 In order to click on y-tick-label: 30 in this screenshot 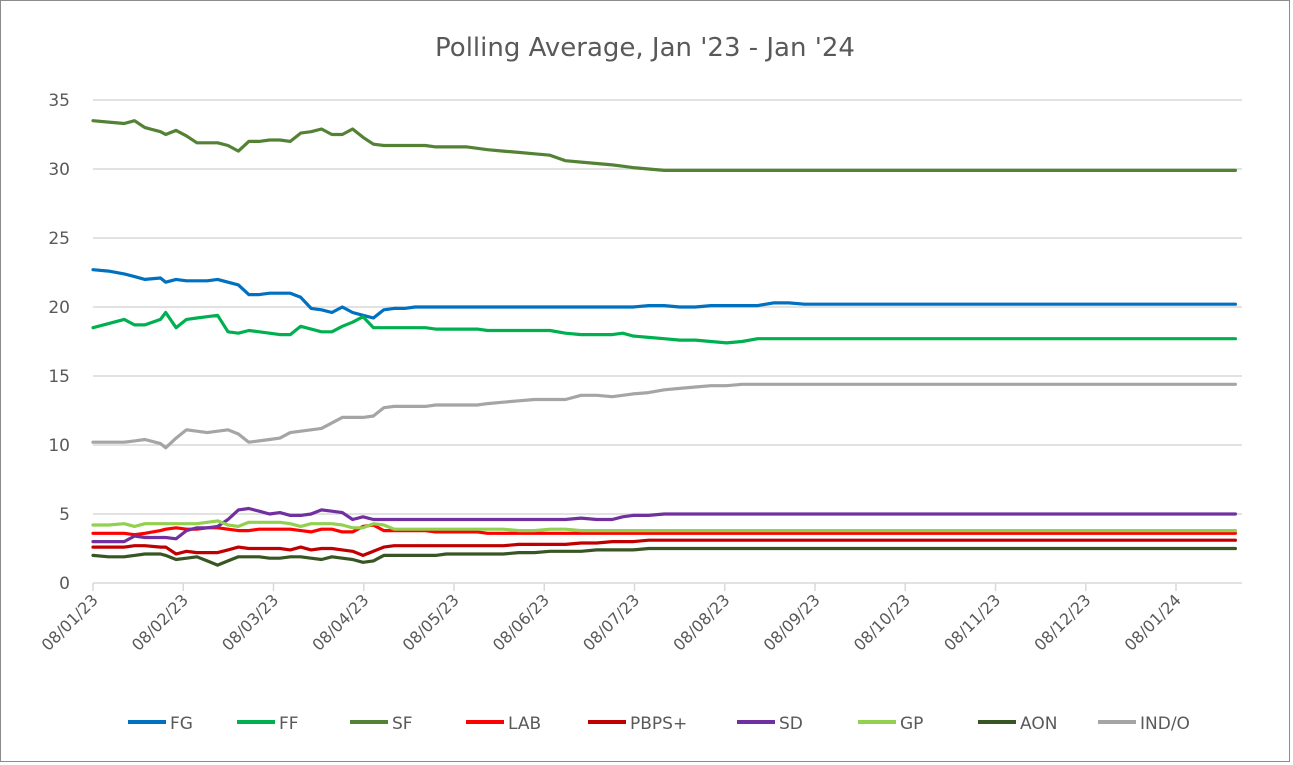, I will do `click(59, 170)`.